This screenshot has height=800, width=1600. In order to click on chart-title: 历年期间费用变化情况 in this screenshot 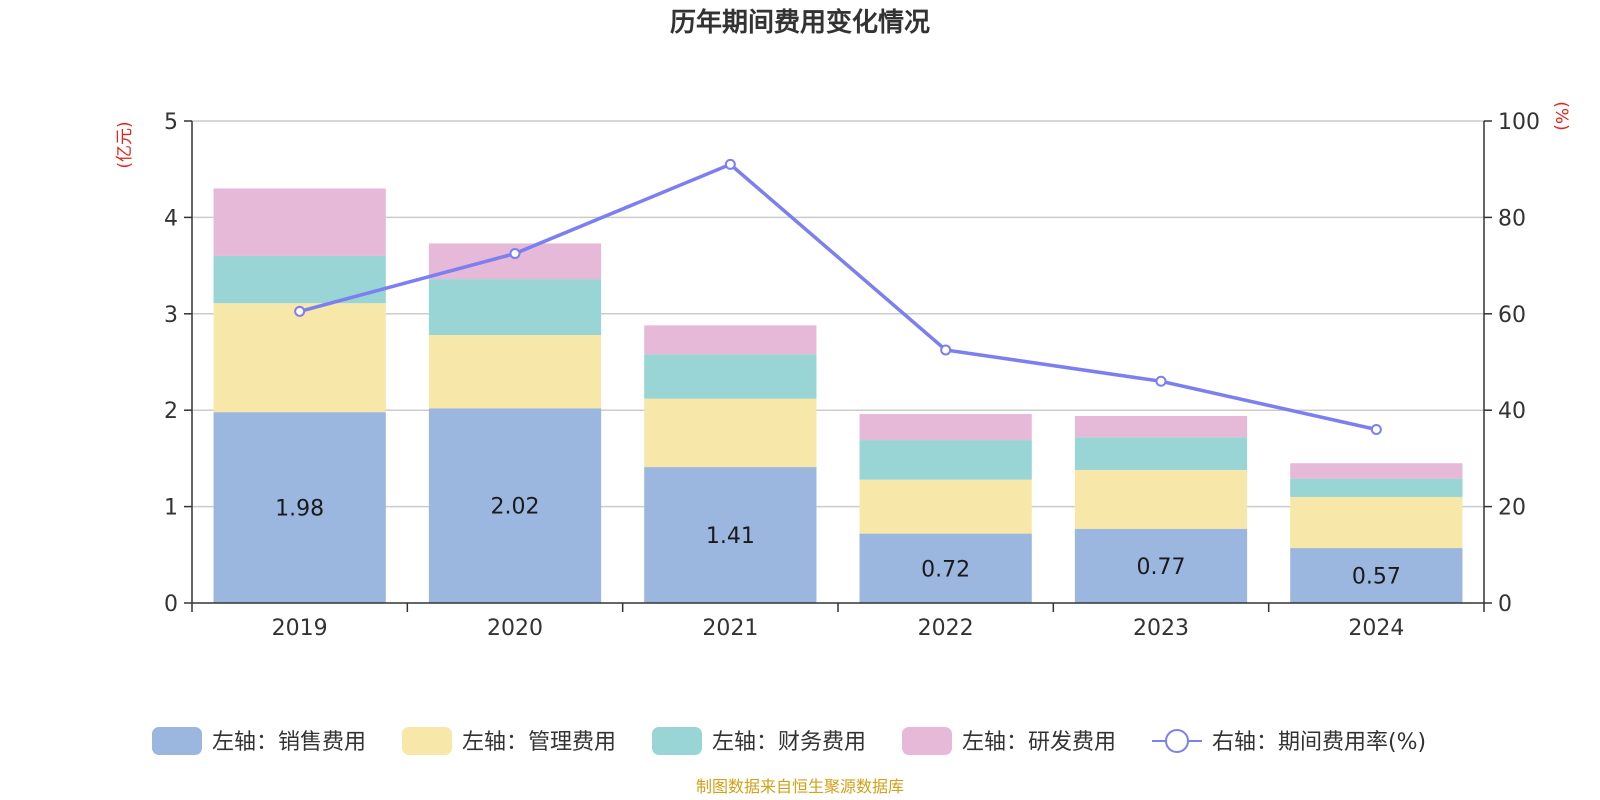, I will do `click(800, 22)`.